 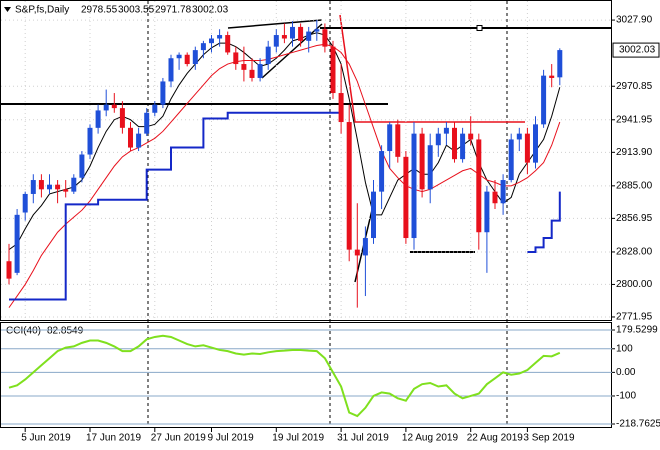 What do you see at coordinates (42, 10) in the screenshot?
I see `chart-title: S&P,fs,Daily` at bounding box center [42, 10].